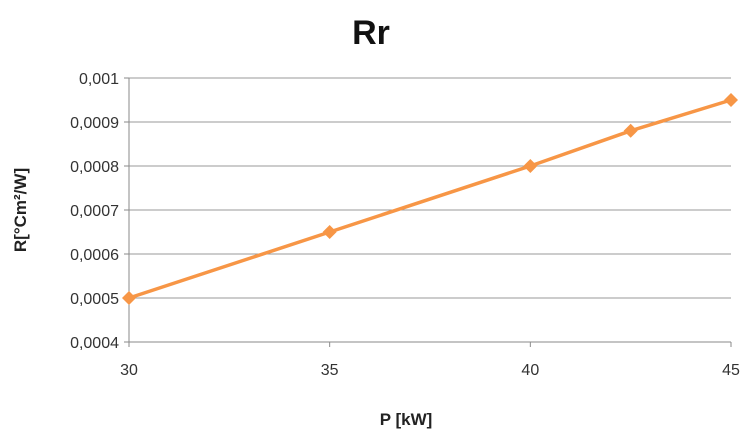 The width and height of the screenshot is (743, 437). Describe the element at coordinates (94, 343) in the screenshot. I see `y-tick-label: 0,0004` at that location.